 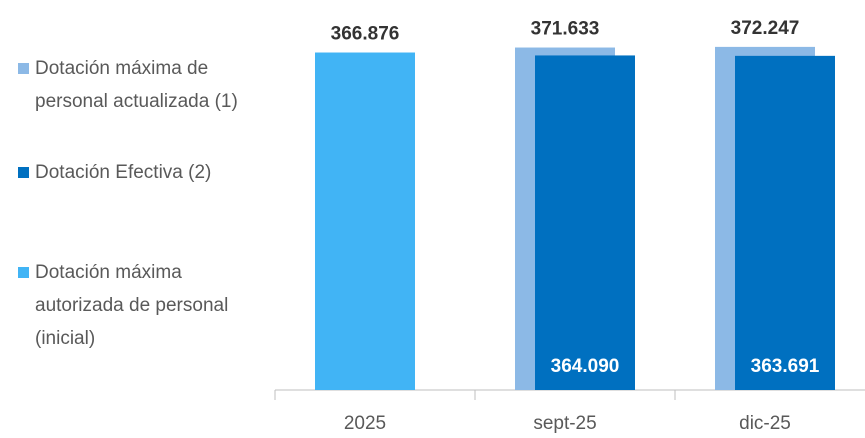 I want to click on data-label: 371.633, so click(x=565, y=29).